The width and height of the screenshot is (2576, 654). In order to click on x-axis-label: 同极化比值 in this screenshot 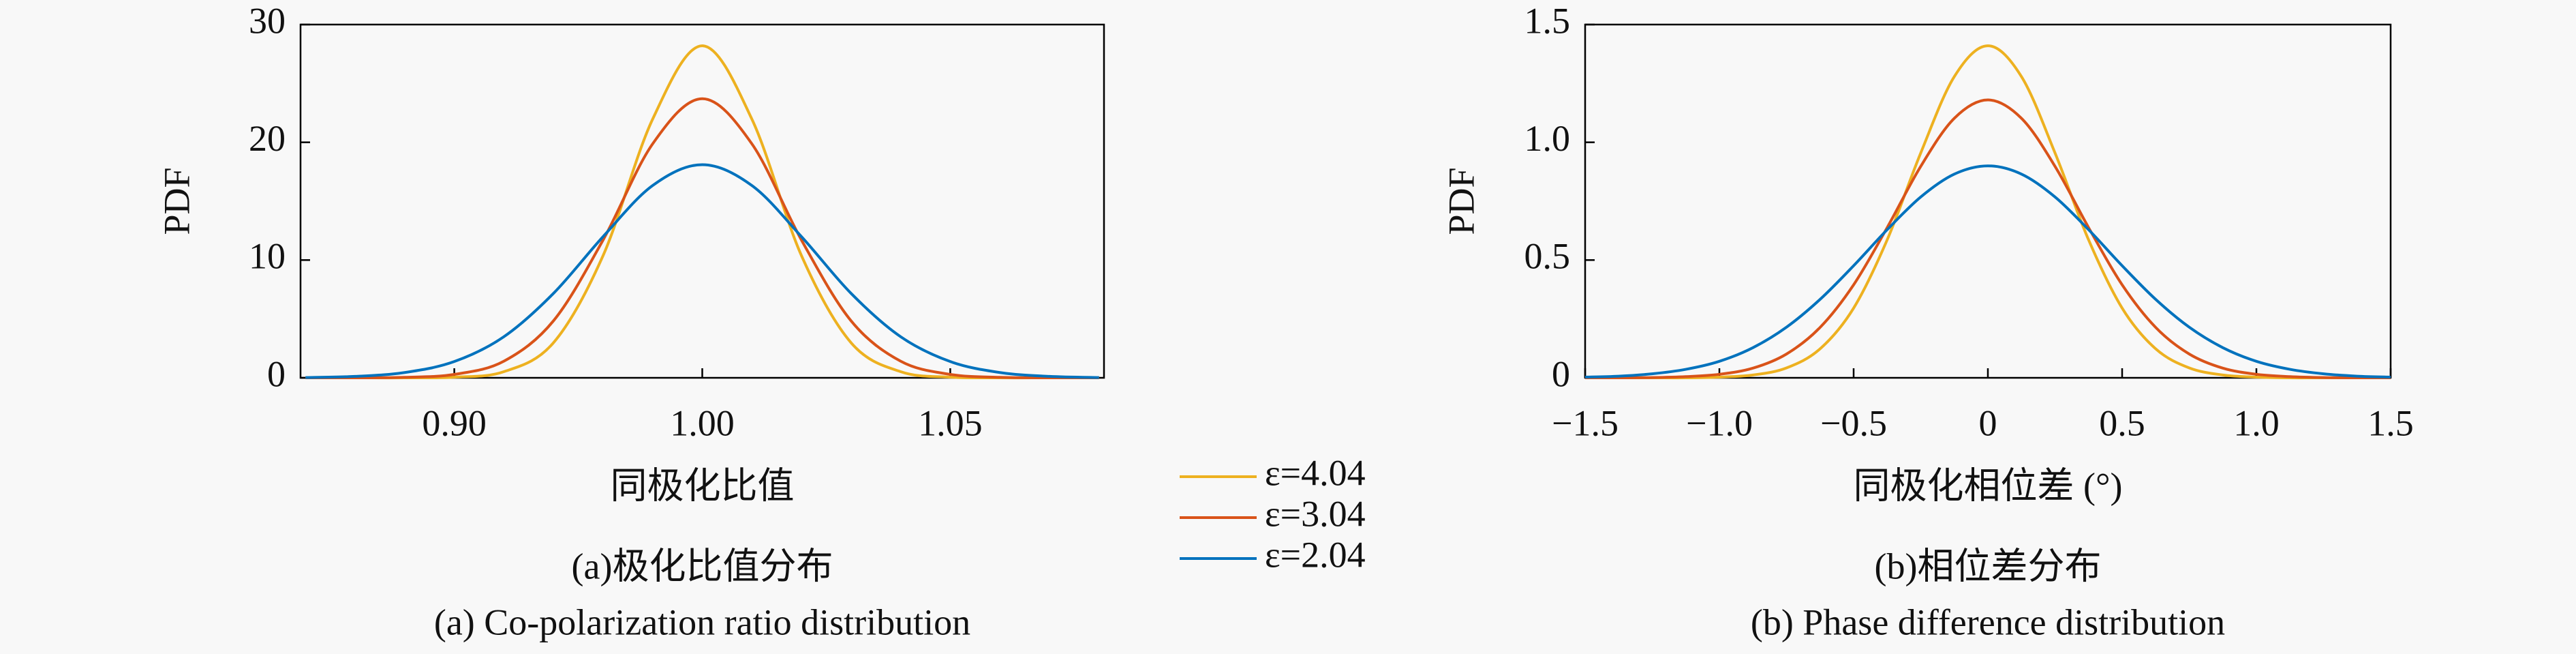, I will do `click(703, 485)`.